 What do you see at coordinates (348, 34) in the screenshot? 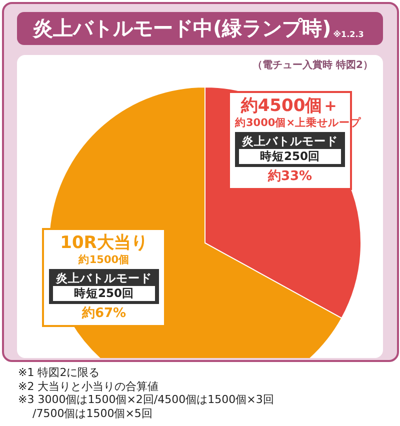
I see `text: ※1.2.3` at bounding box center [348, 34].